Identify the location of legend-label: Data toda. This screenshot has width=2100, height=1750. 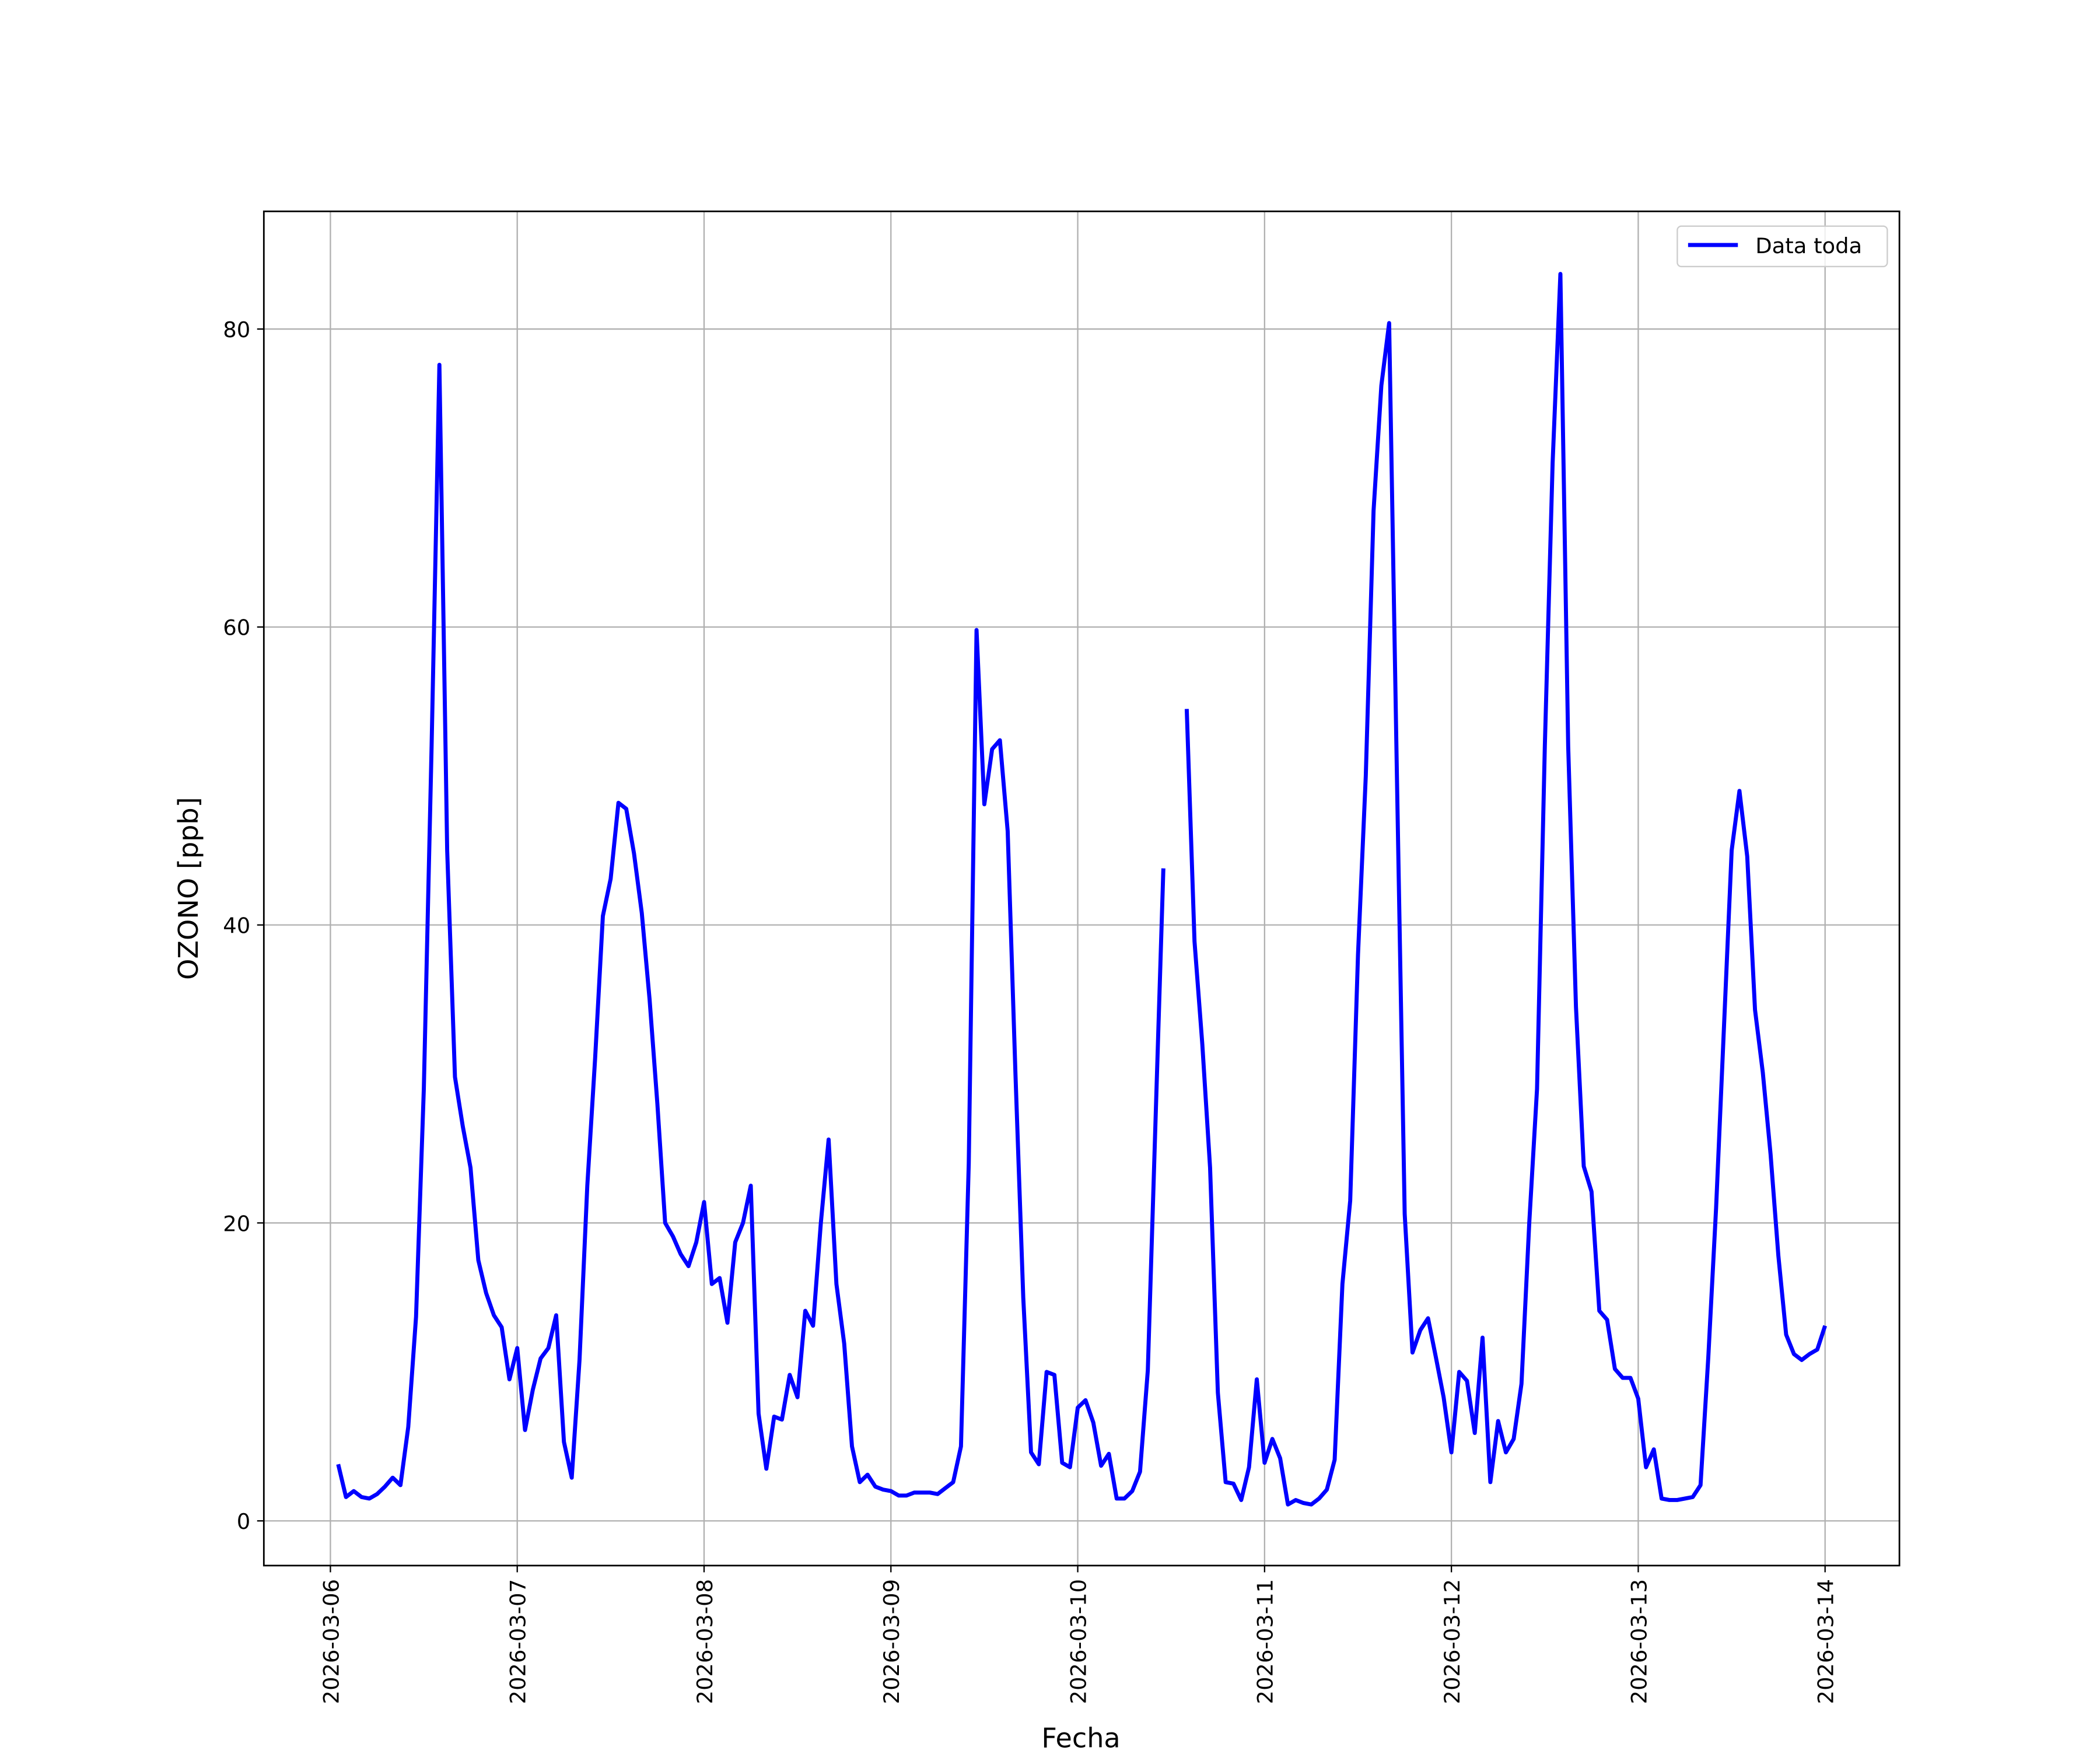
(1808, 245).